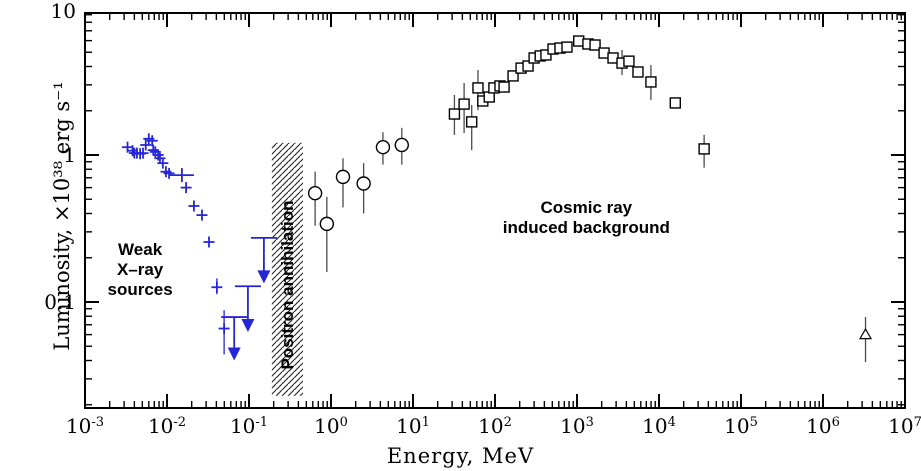 This screenshot has height=471, width=921. What do you see at coordinates (287, 269) in the screenshot?
I see `positron-annihilation-band` at bounding box center [287, 269].